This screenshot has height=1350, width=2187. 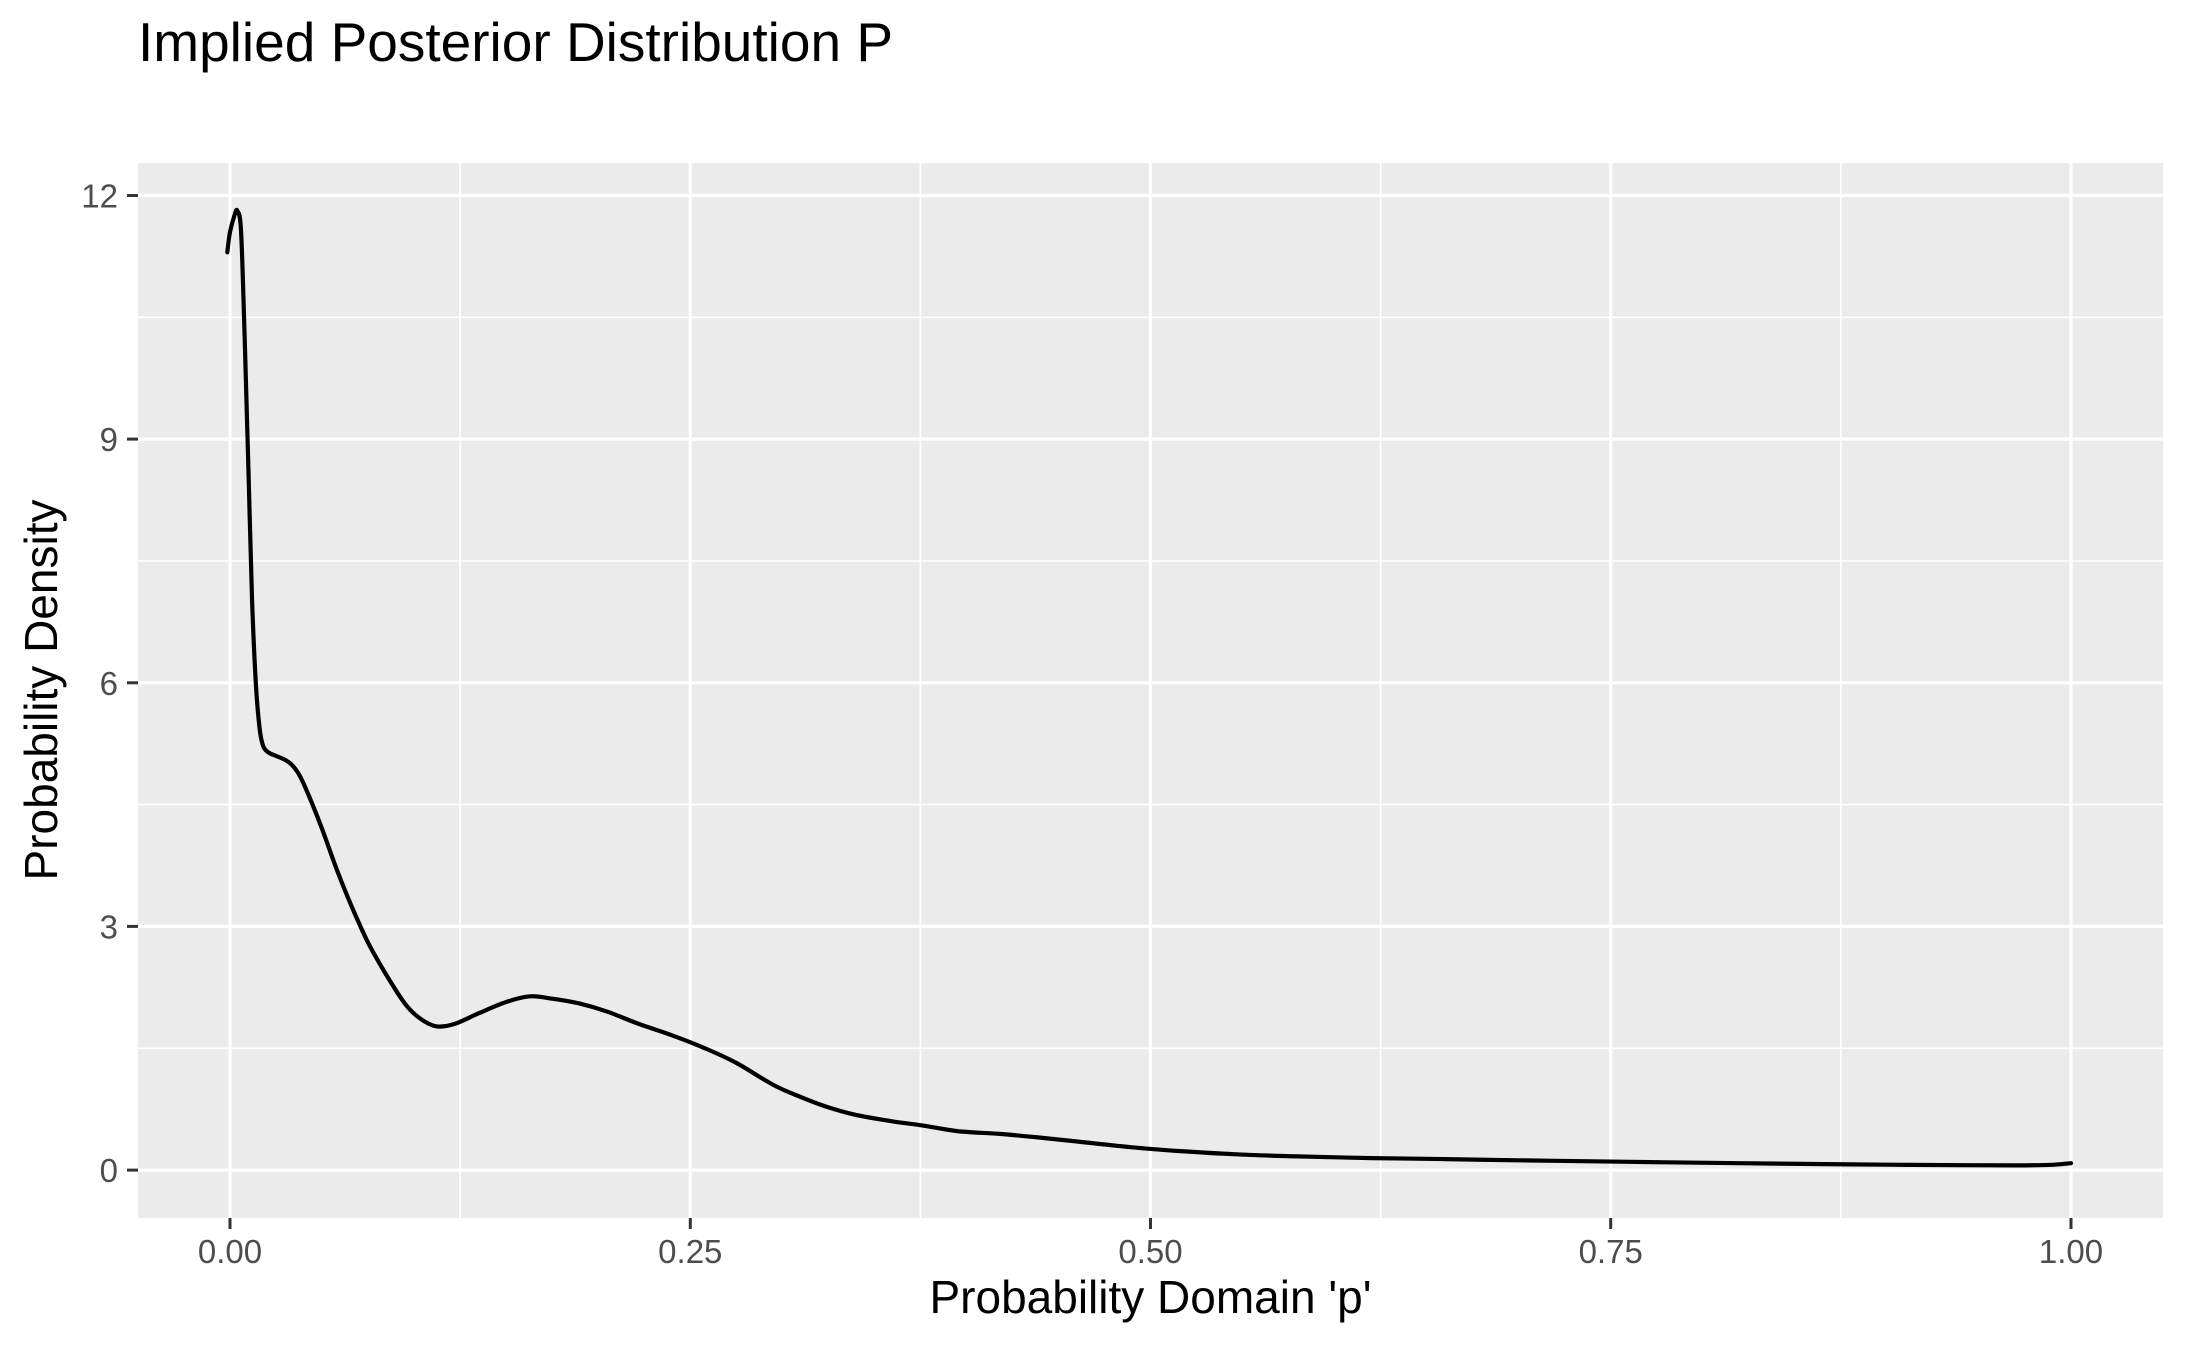 What do you see at coordinates (109, 1170) in the screenshot?
I see `y-tick-label: 0` at bounding box center [109, 1170].